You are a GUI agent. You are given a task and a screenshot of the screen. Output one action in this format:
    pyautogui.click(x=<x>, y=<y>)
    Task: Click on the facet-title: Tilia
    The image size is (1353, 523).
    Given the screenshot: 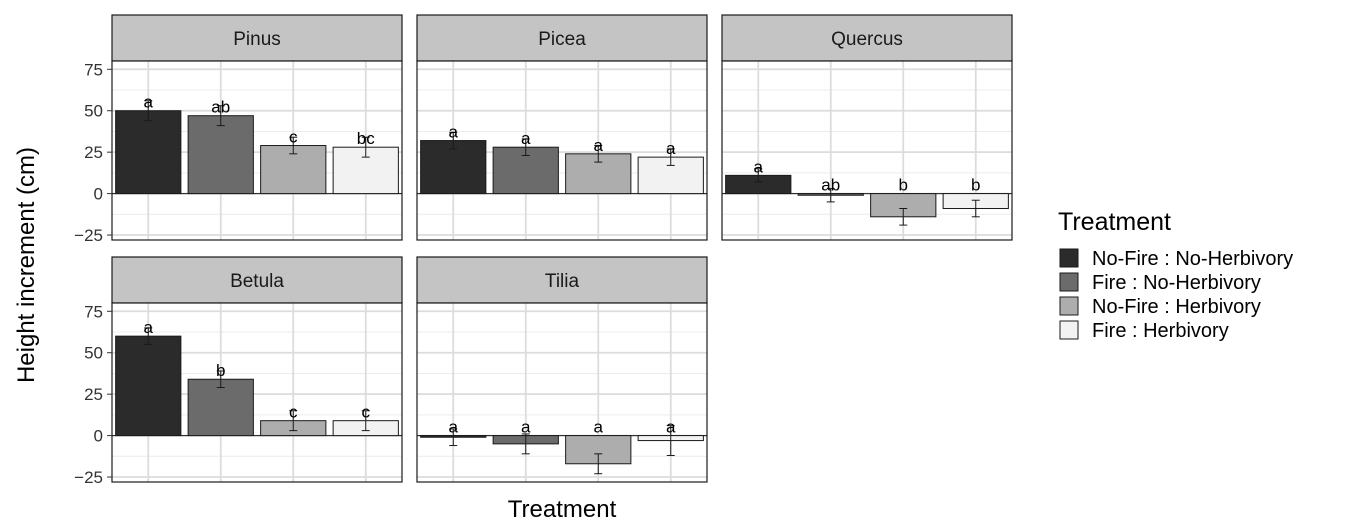 What is the action you would take?
    pyautogui.click(x=562, y=281)
    